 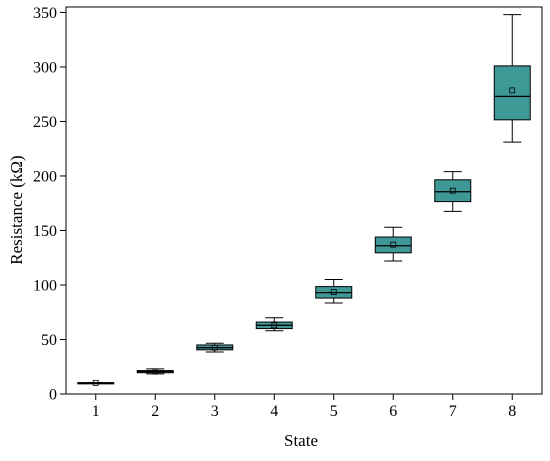 What do you see at coordinates (49, 340) in the screenshot?
I see `y-tick-label: 50` at bounding box center [49, 340].